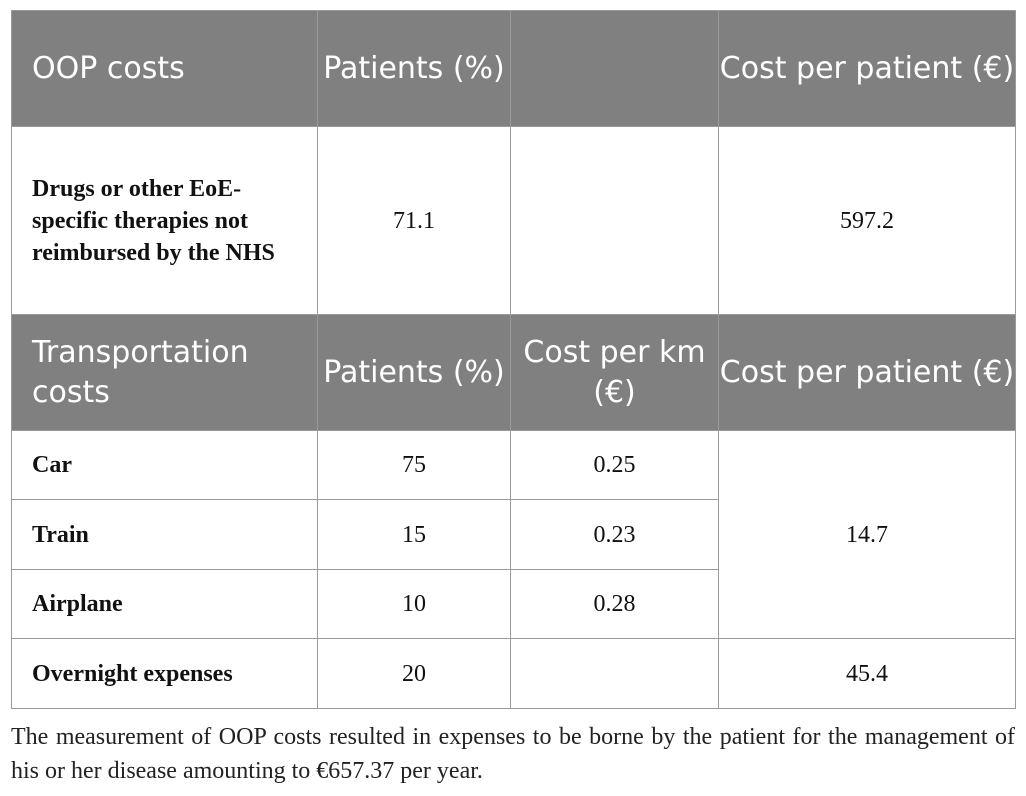  What do you see at coordinates (164, 465) in the screenshot?
I see `row-label-car: Car` at bounding box center [164, 465].